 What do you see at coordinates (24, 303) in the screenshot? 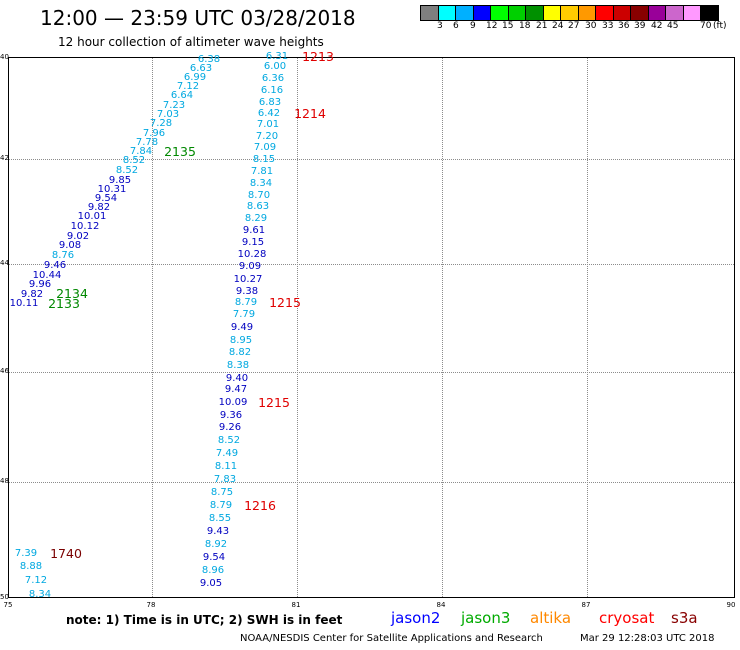
I see `wave-height-reading: 10.11` at bounding box center [24, 303].